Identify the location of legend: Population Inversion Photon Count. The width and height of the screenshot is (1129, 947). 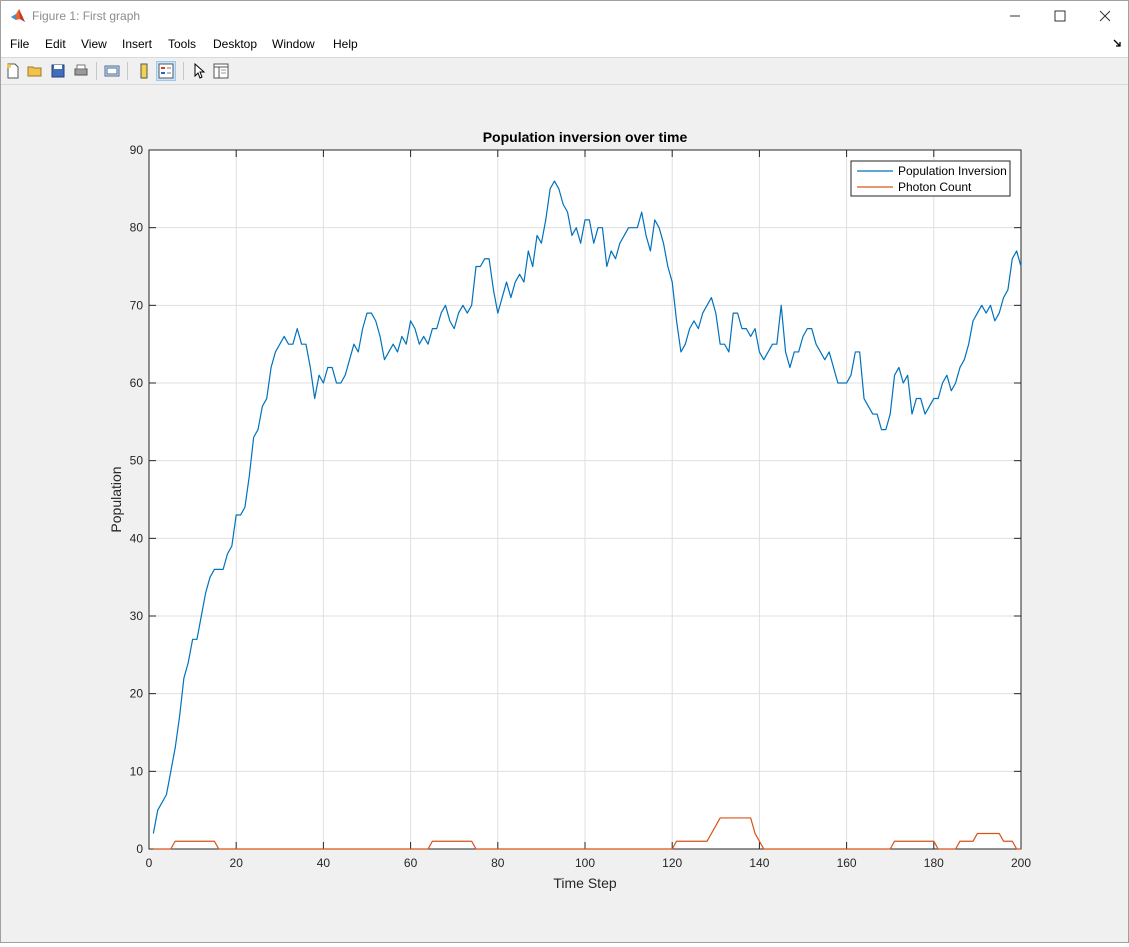
(930, 178).